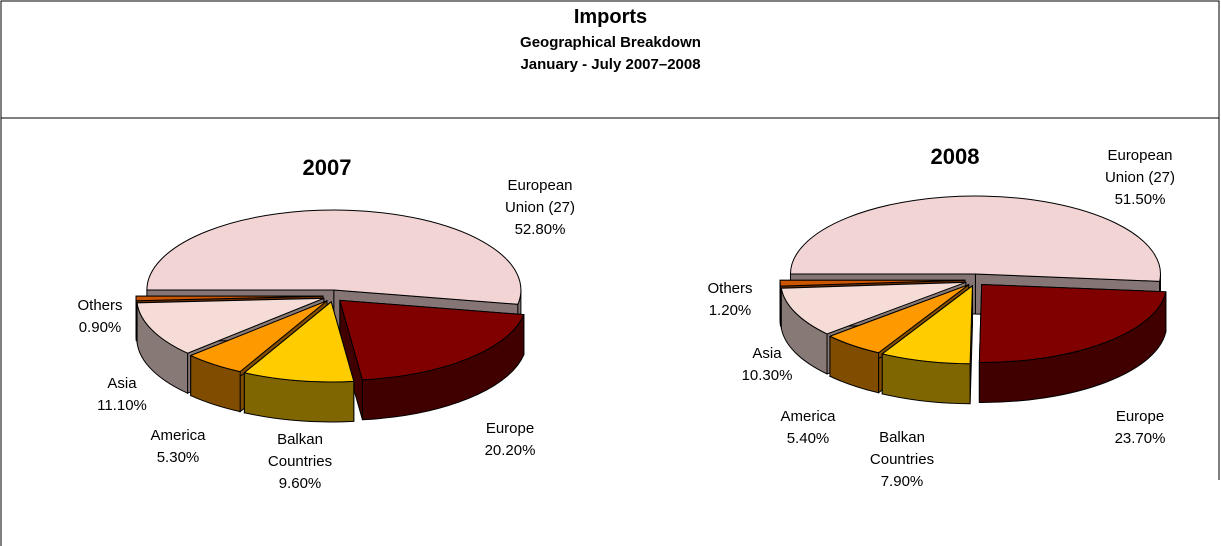  I want to click on value-label: 1.20%, so click(730, 310).